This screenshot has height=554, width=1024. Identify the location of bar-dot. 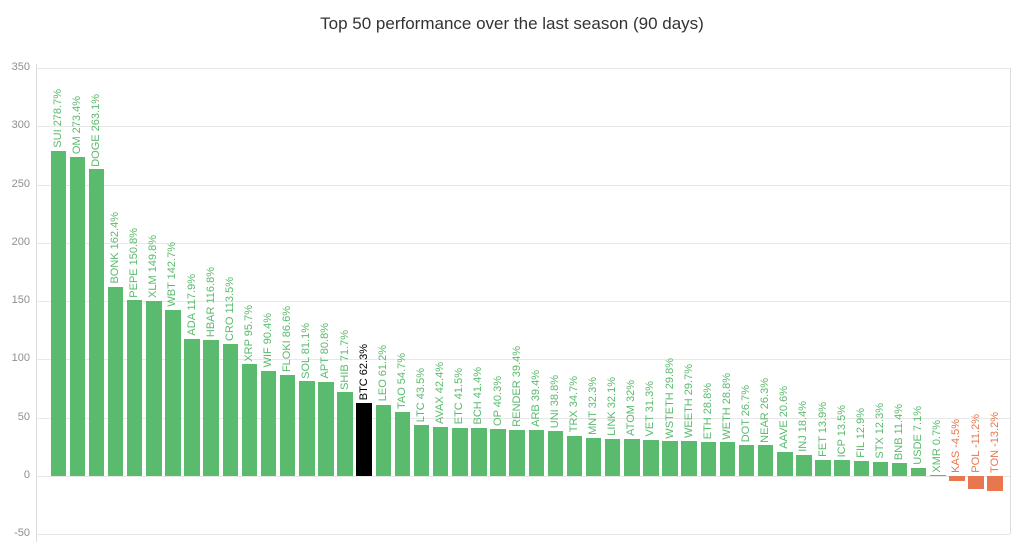
(746, 460).